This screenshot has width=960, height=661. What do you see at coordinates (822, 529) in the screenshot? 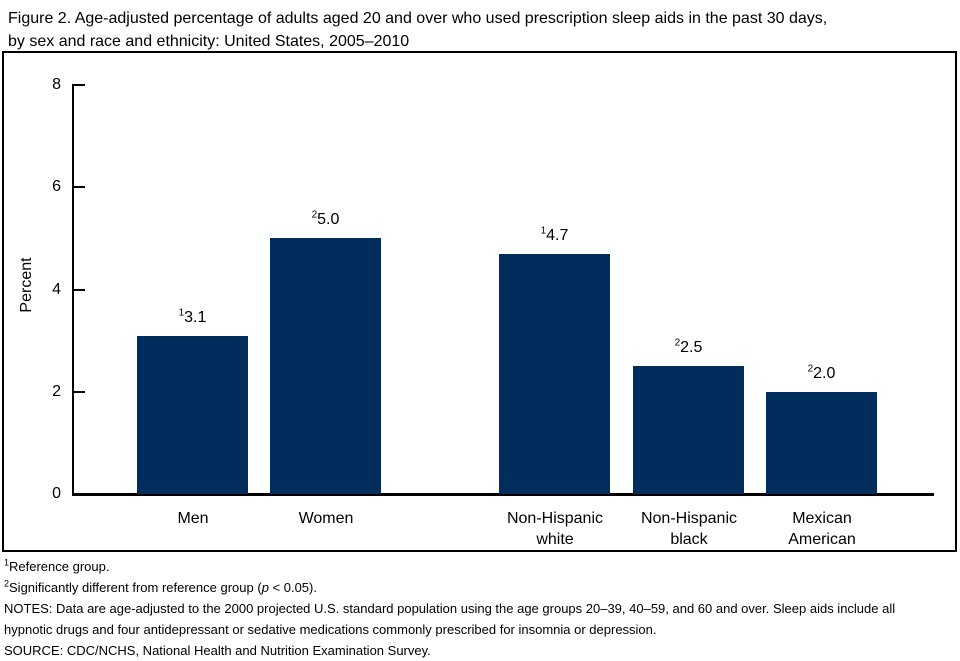
I see `category-label: Mexican American` at bounding box center [822, 529].